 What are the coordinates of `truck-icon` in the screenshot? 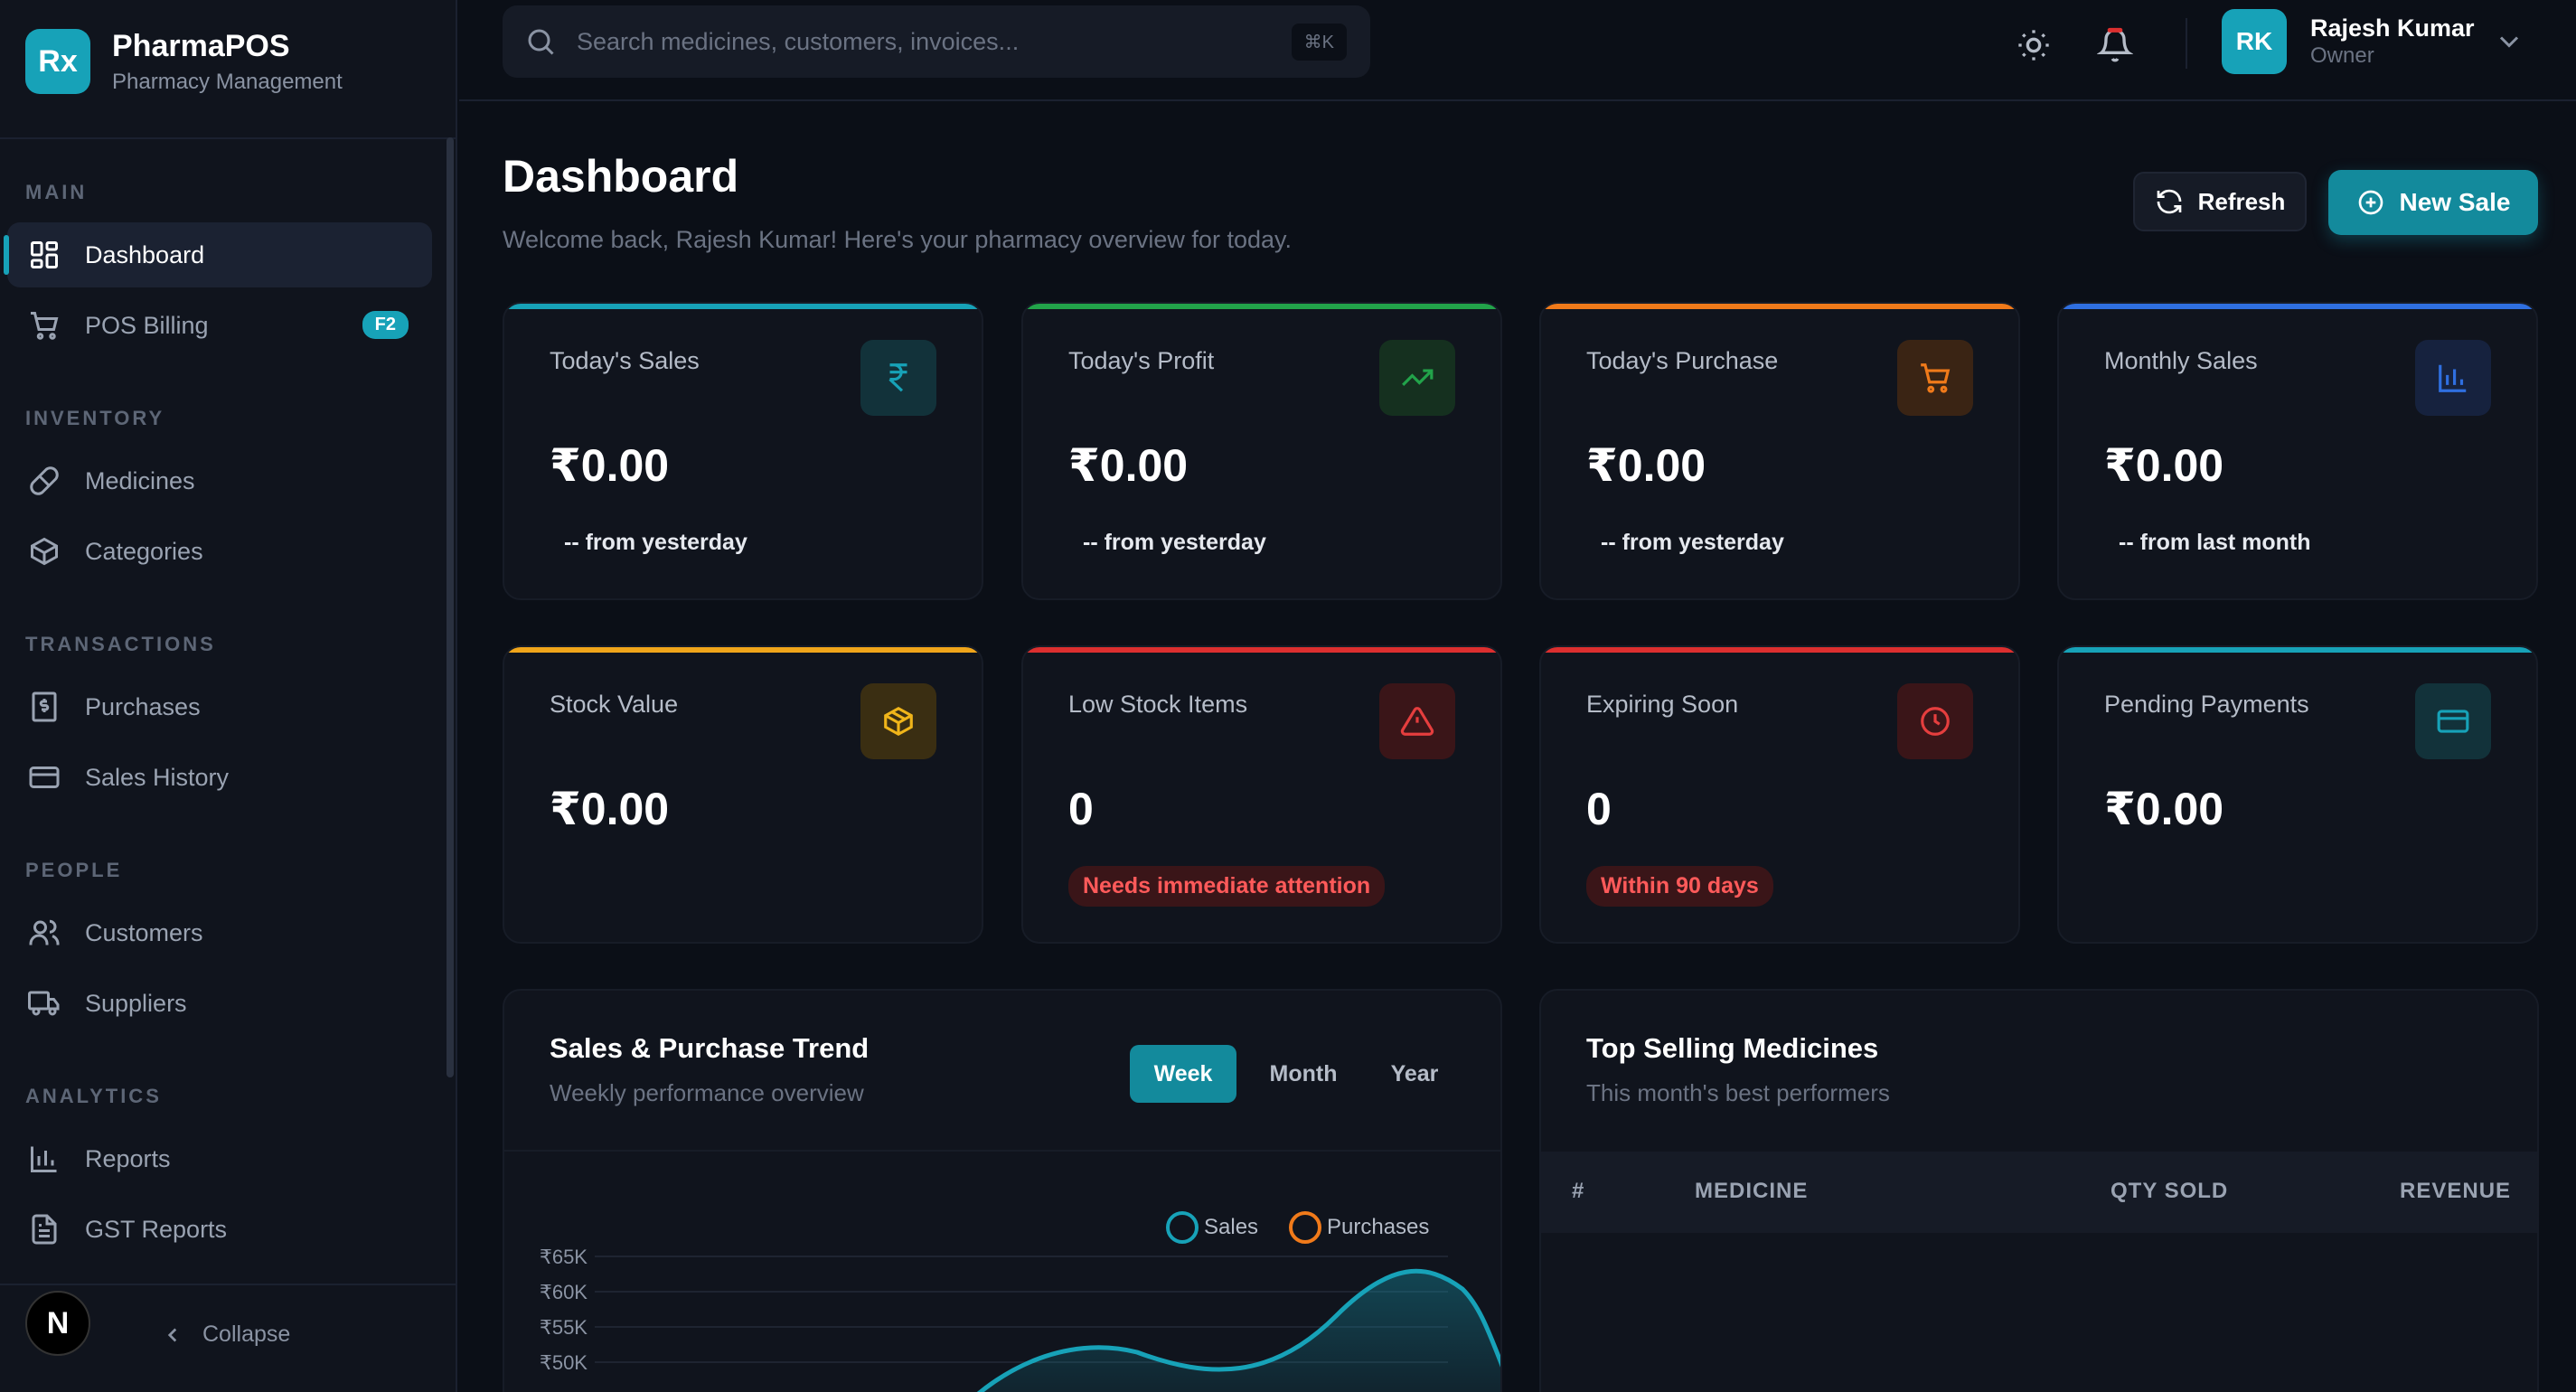 It's located at (44, 1003).